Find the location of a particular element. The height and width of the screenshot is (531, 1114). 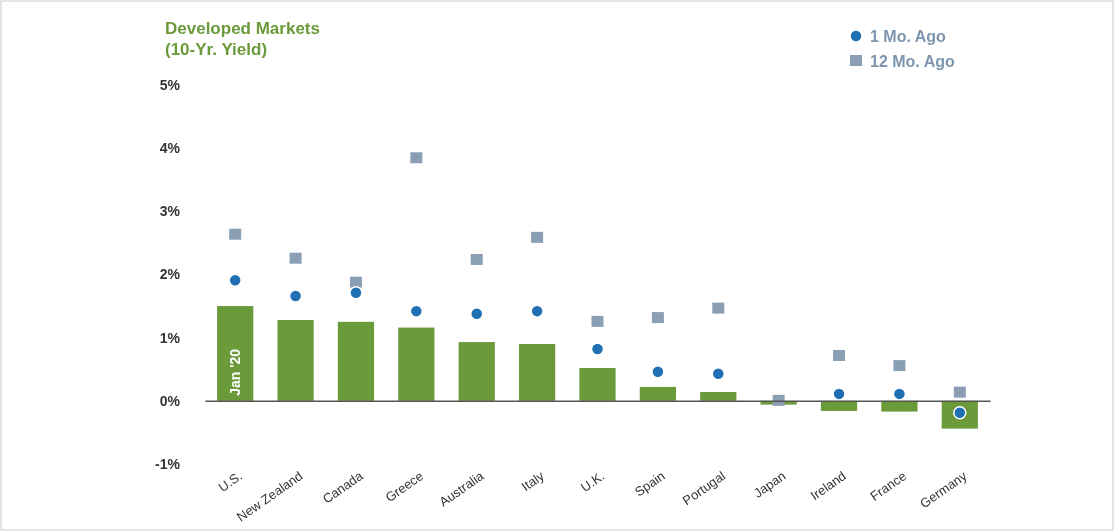

x-tick-label: U.K. is located at coordinates (592, 481).